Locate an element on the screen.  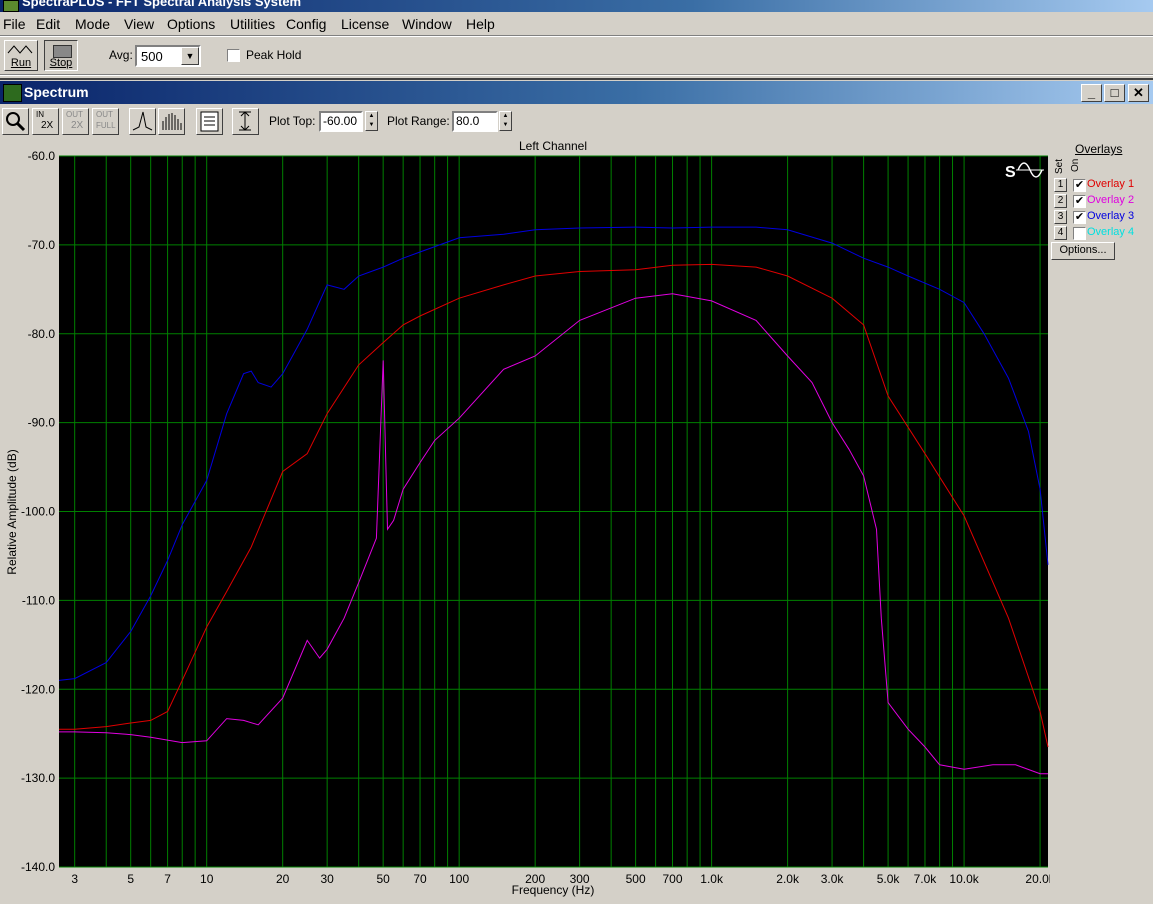
x-tick-label: 300 is located at coordinates (580, 879).